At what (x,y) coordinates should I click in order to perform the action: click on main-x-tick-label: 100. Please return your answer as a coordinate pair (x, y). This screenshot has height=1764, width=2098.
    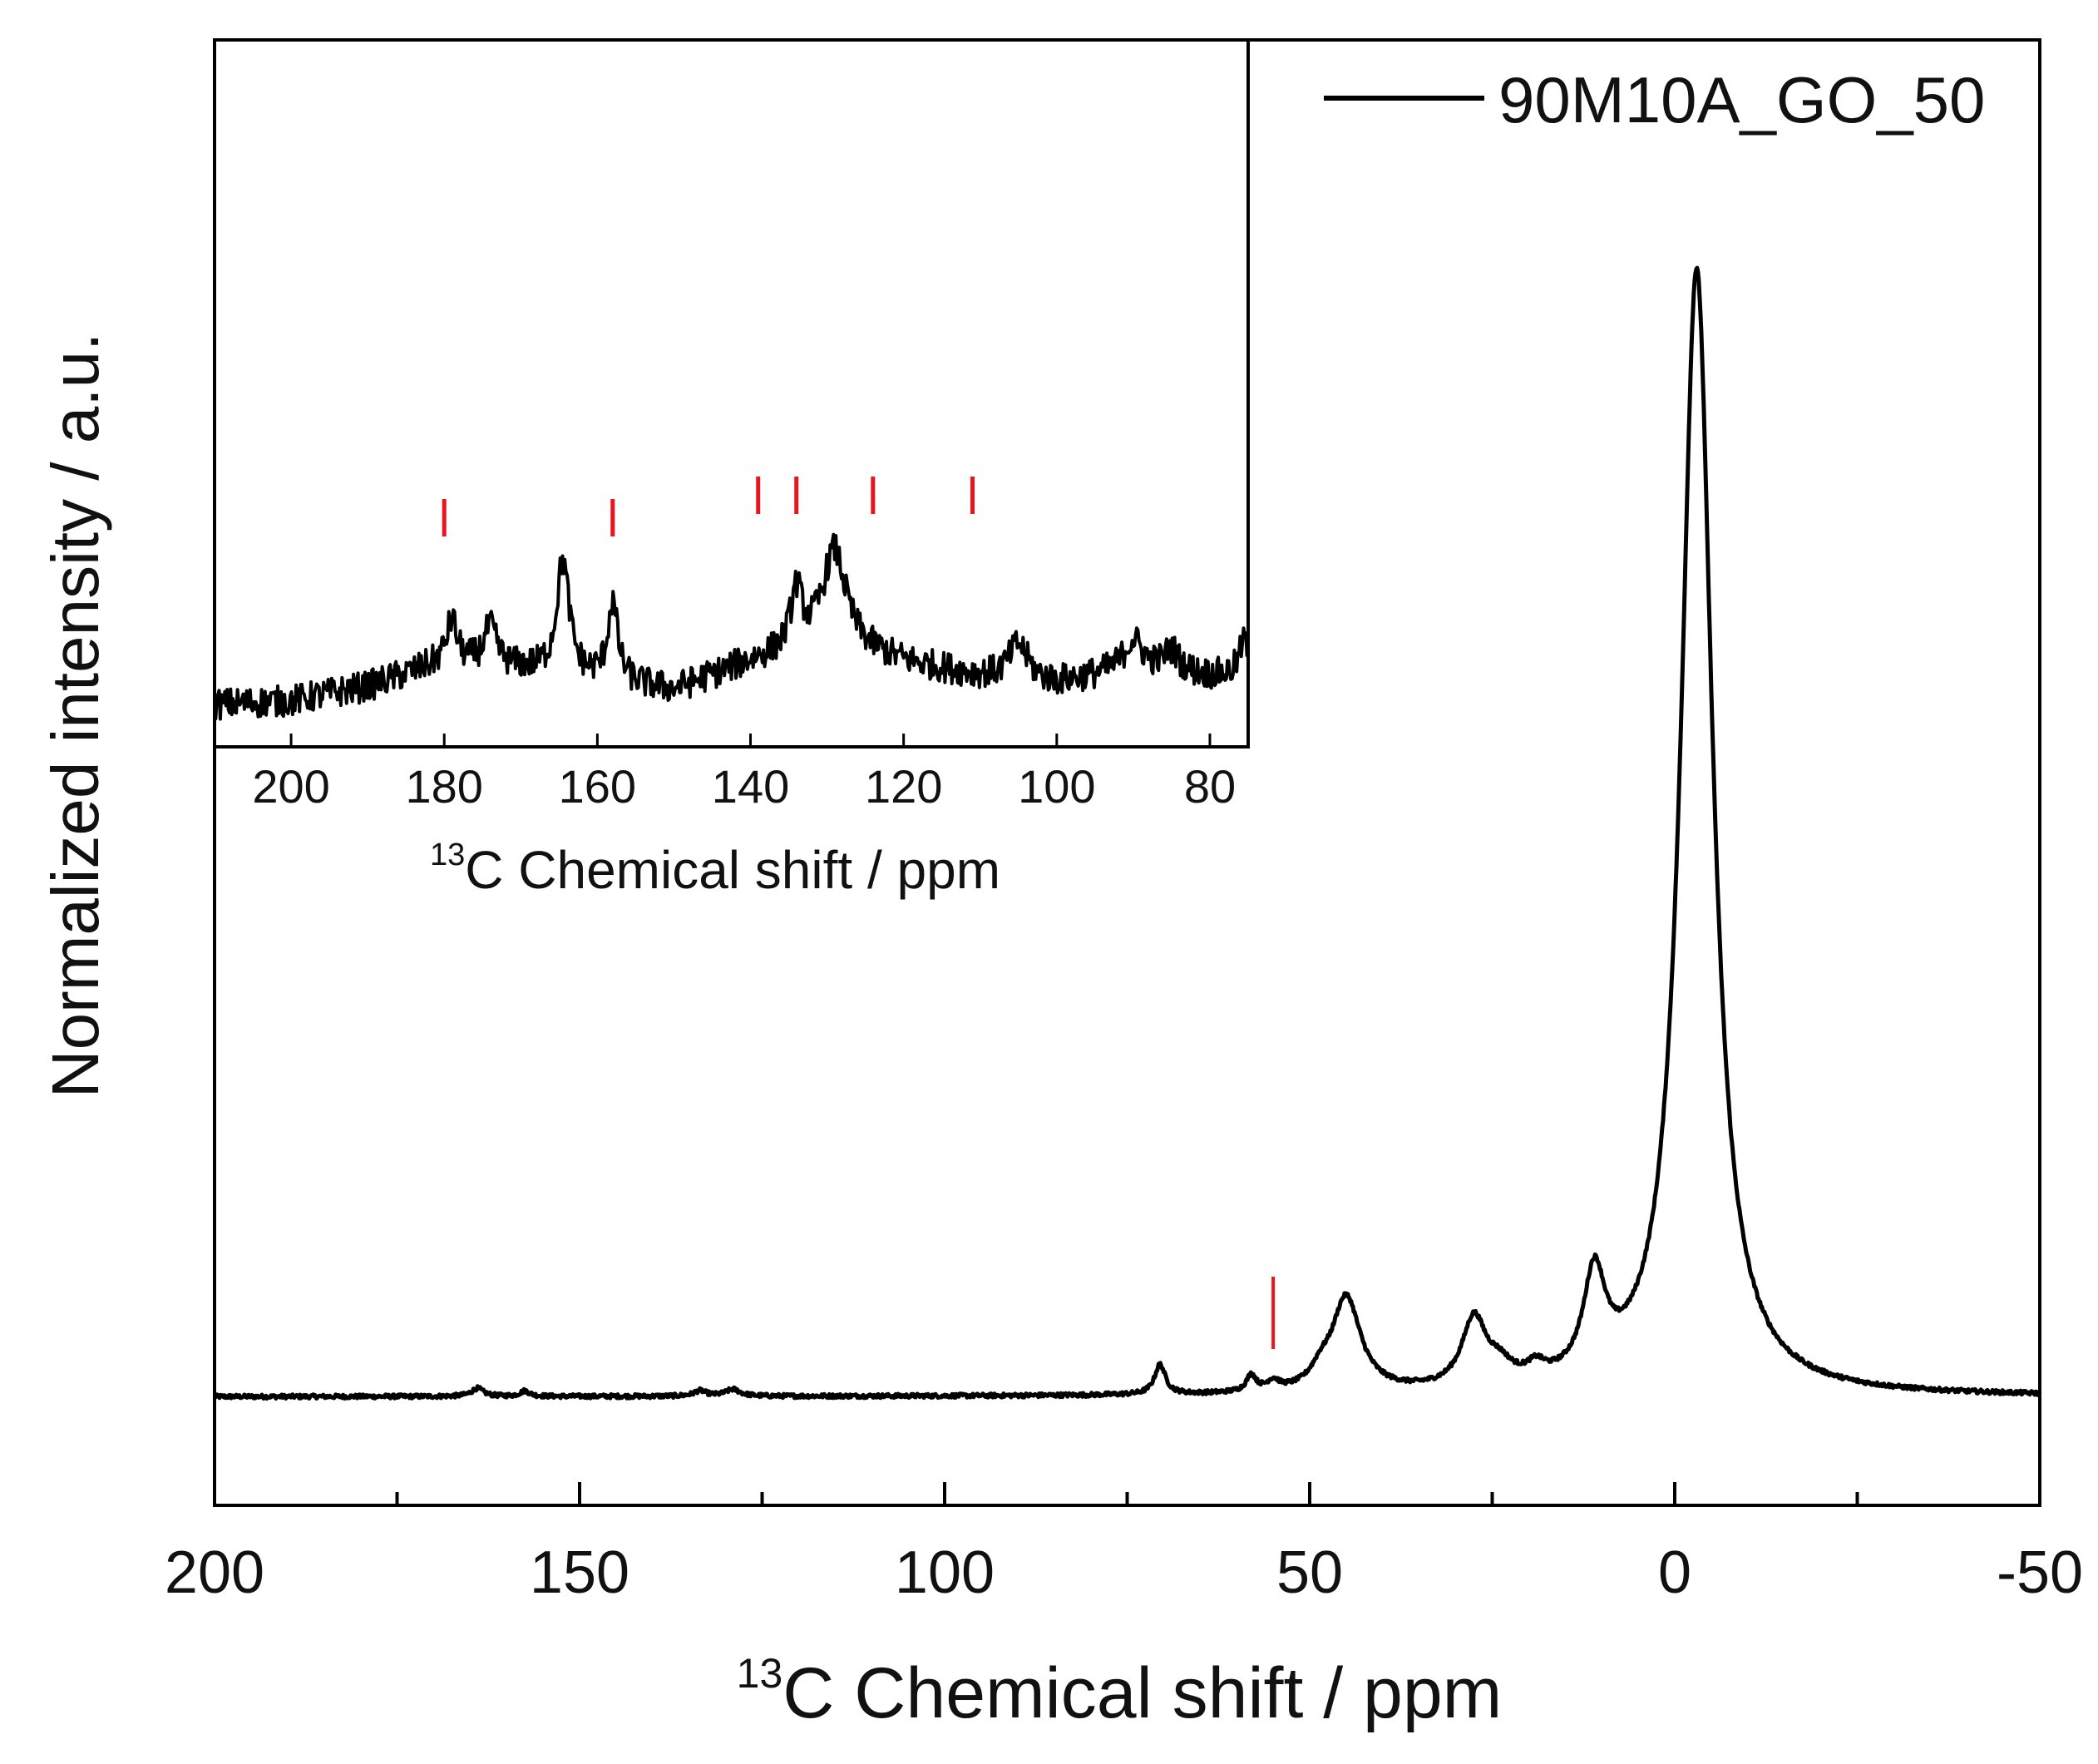
    Looking at the image, I should click on (945, 1572).